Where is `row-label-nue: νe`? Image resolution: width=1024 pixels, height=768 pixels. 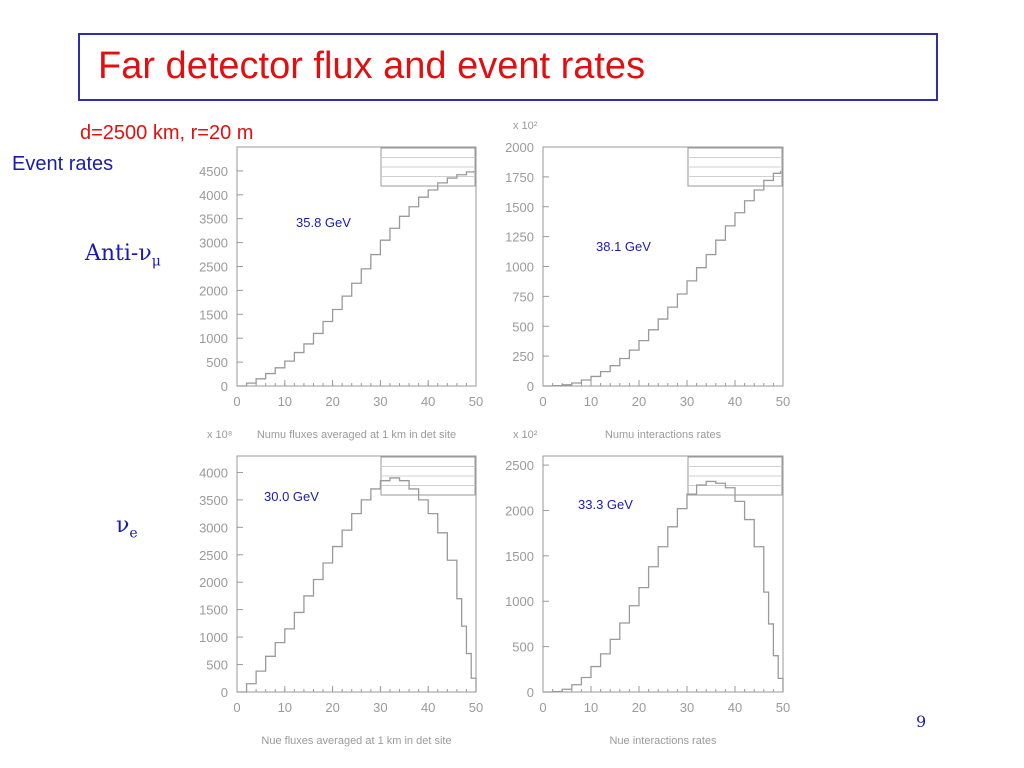 row-label-nue: νe is located at coordinates (127, 527).